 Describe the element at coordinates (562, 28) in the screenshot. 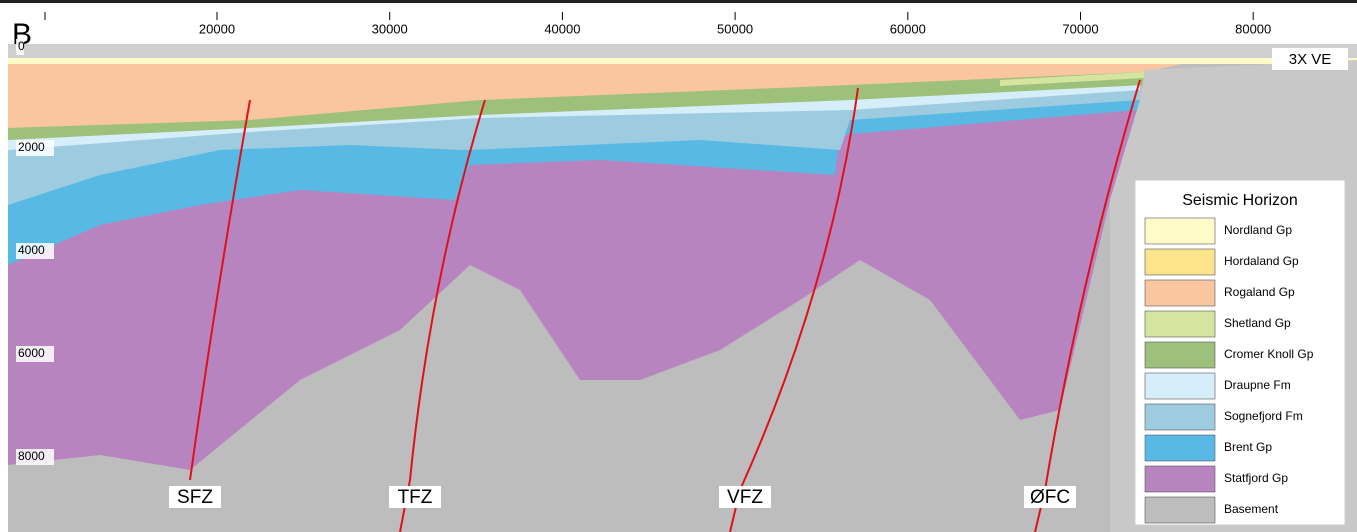

I see `x-tick-label: 40000` at that location.